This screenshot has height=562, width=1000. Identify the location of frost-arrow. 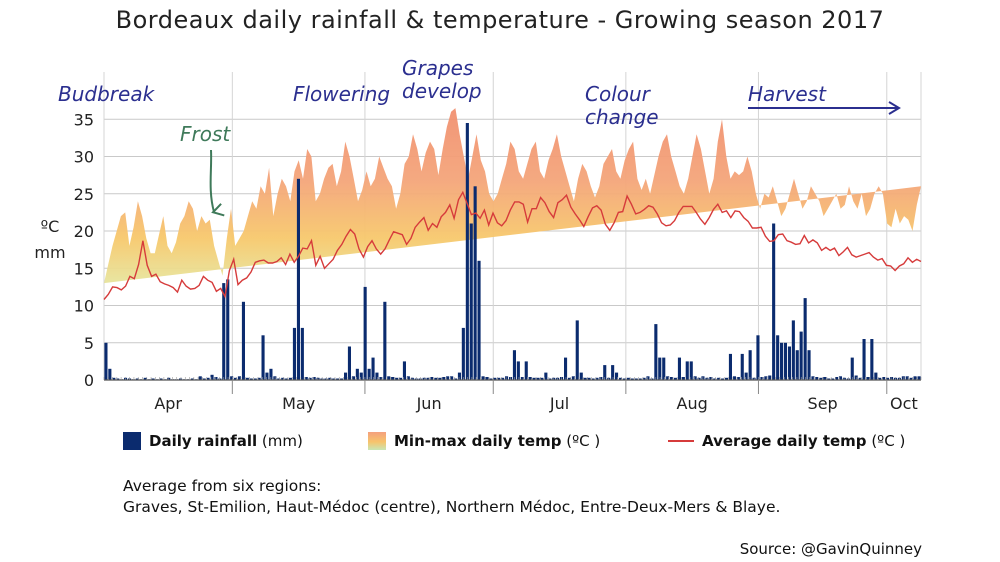
(217, 183).